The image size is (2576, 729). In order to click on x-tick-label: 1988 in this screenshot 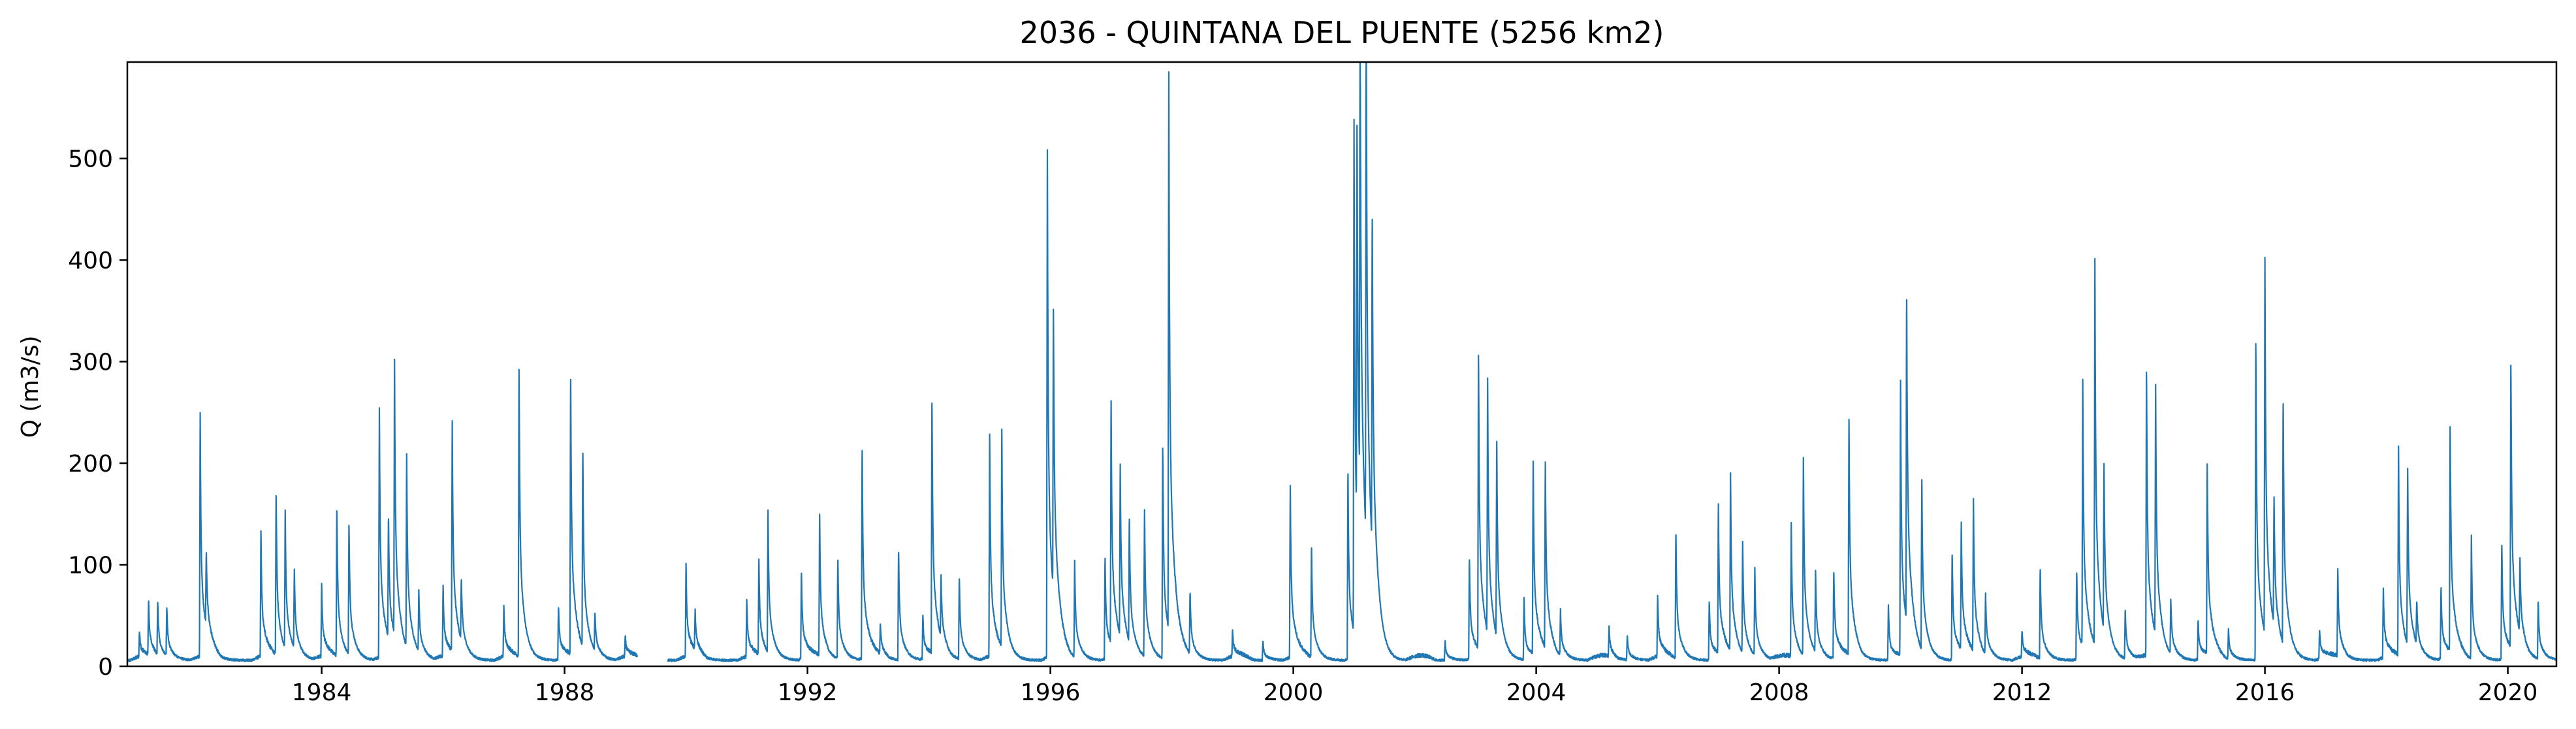, I will do `click(565, 692)`.